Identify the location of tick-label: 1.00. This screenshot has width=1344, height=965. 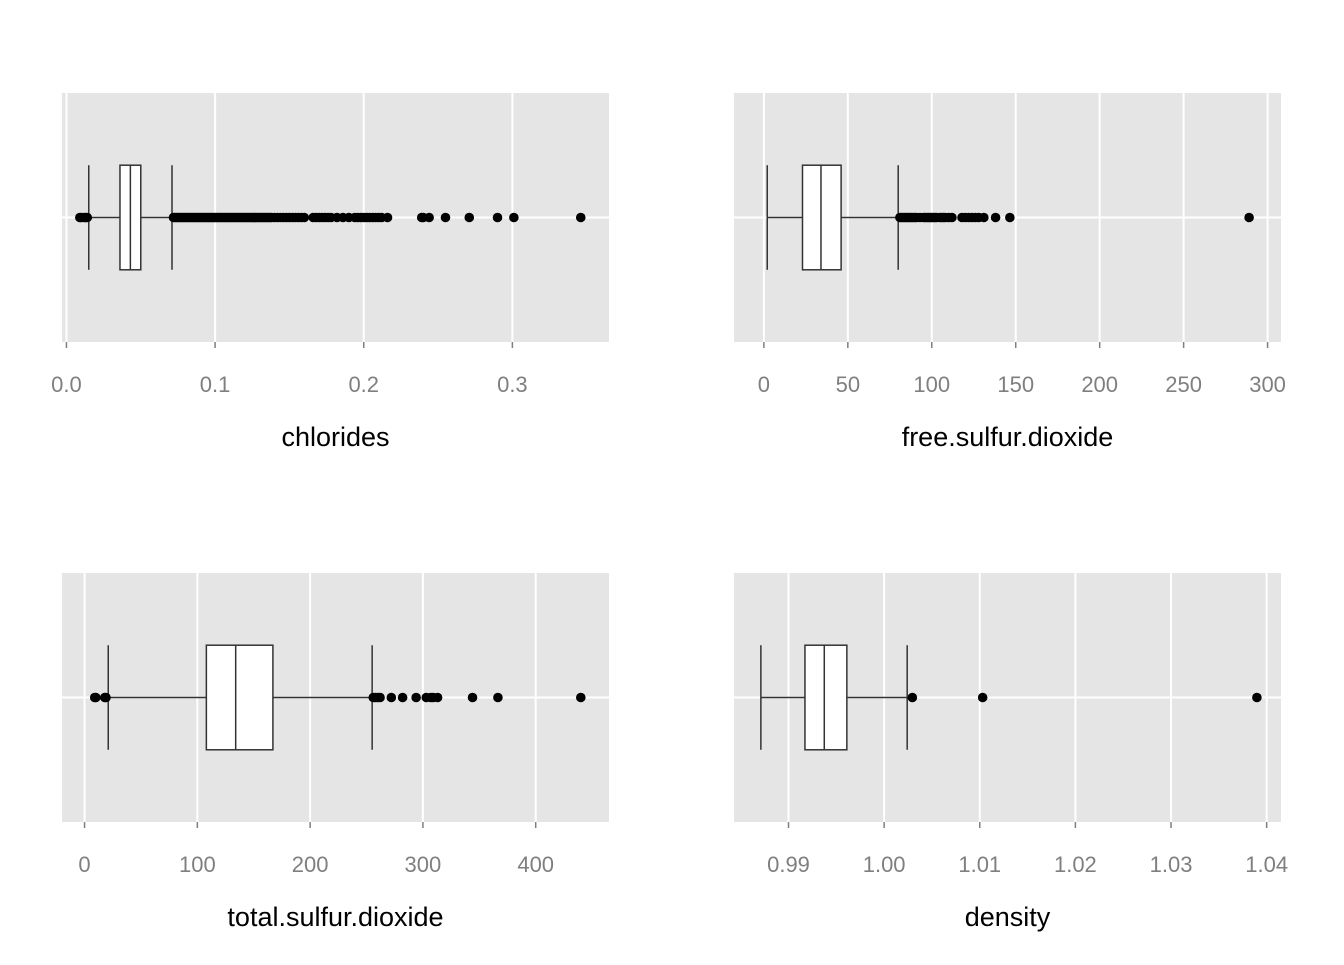
(884, 864).